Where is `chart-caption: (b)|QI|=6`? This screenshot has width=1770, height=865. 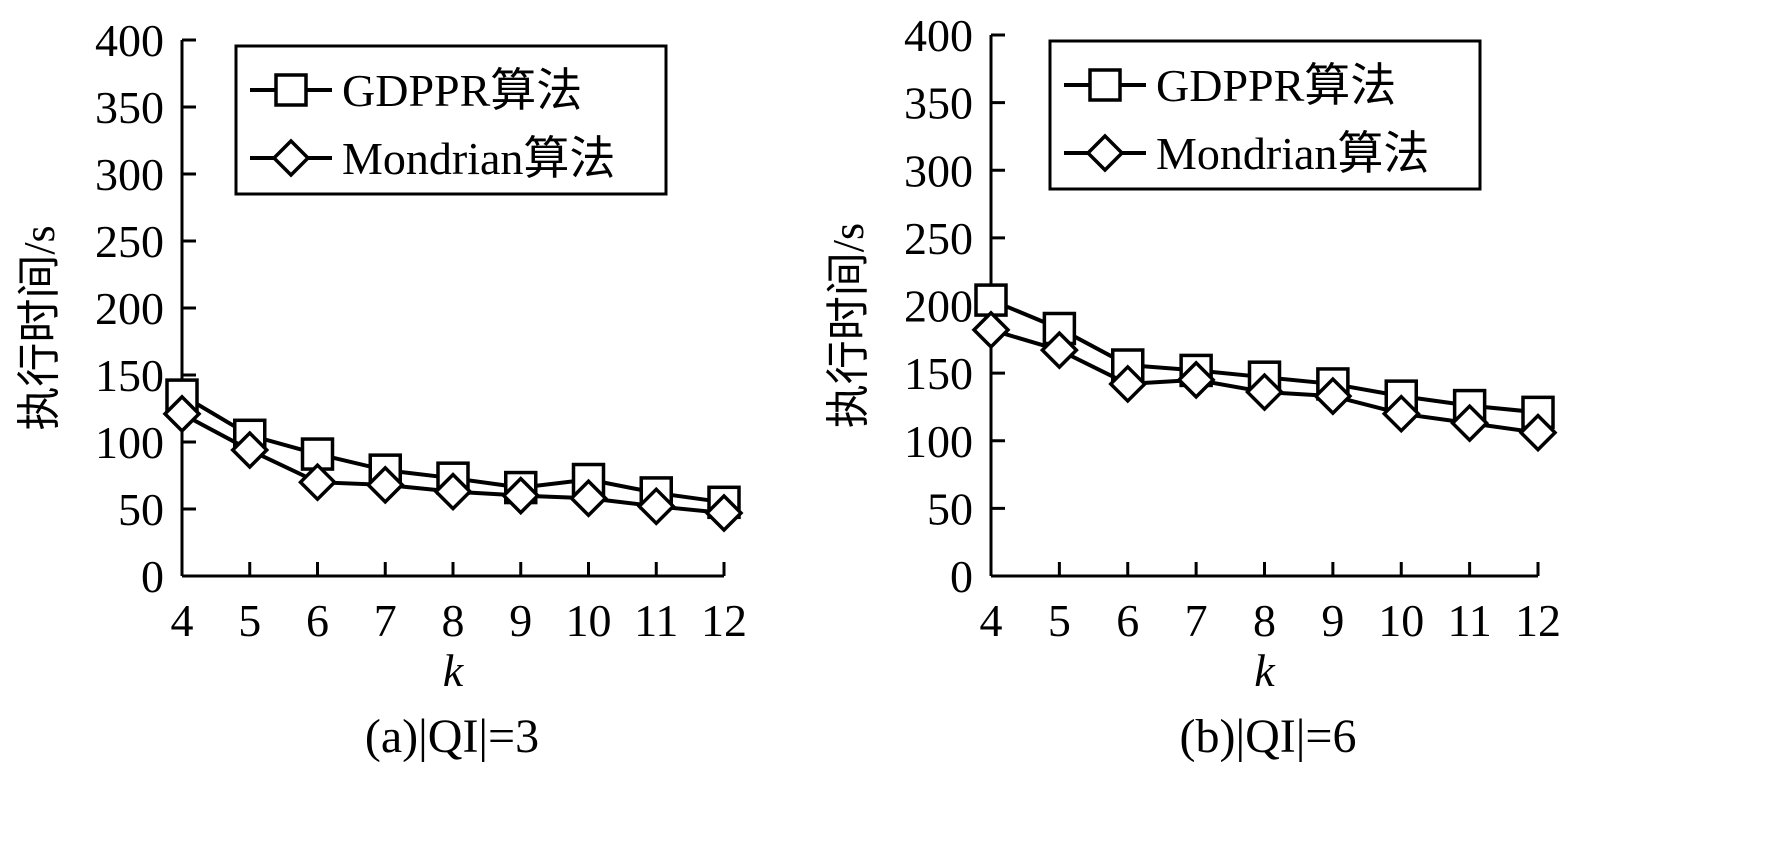
chart-caption: (b)|QI|=6 is located at coordinates (1268, 736).